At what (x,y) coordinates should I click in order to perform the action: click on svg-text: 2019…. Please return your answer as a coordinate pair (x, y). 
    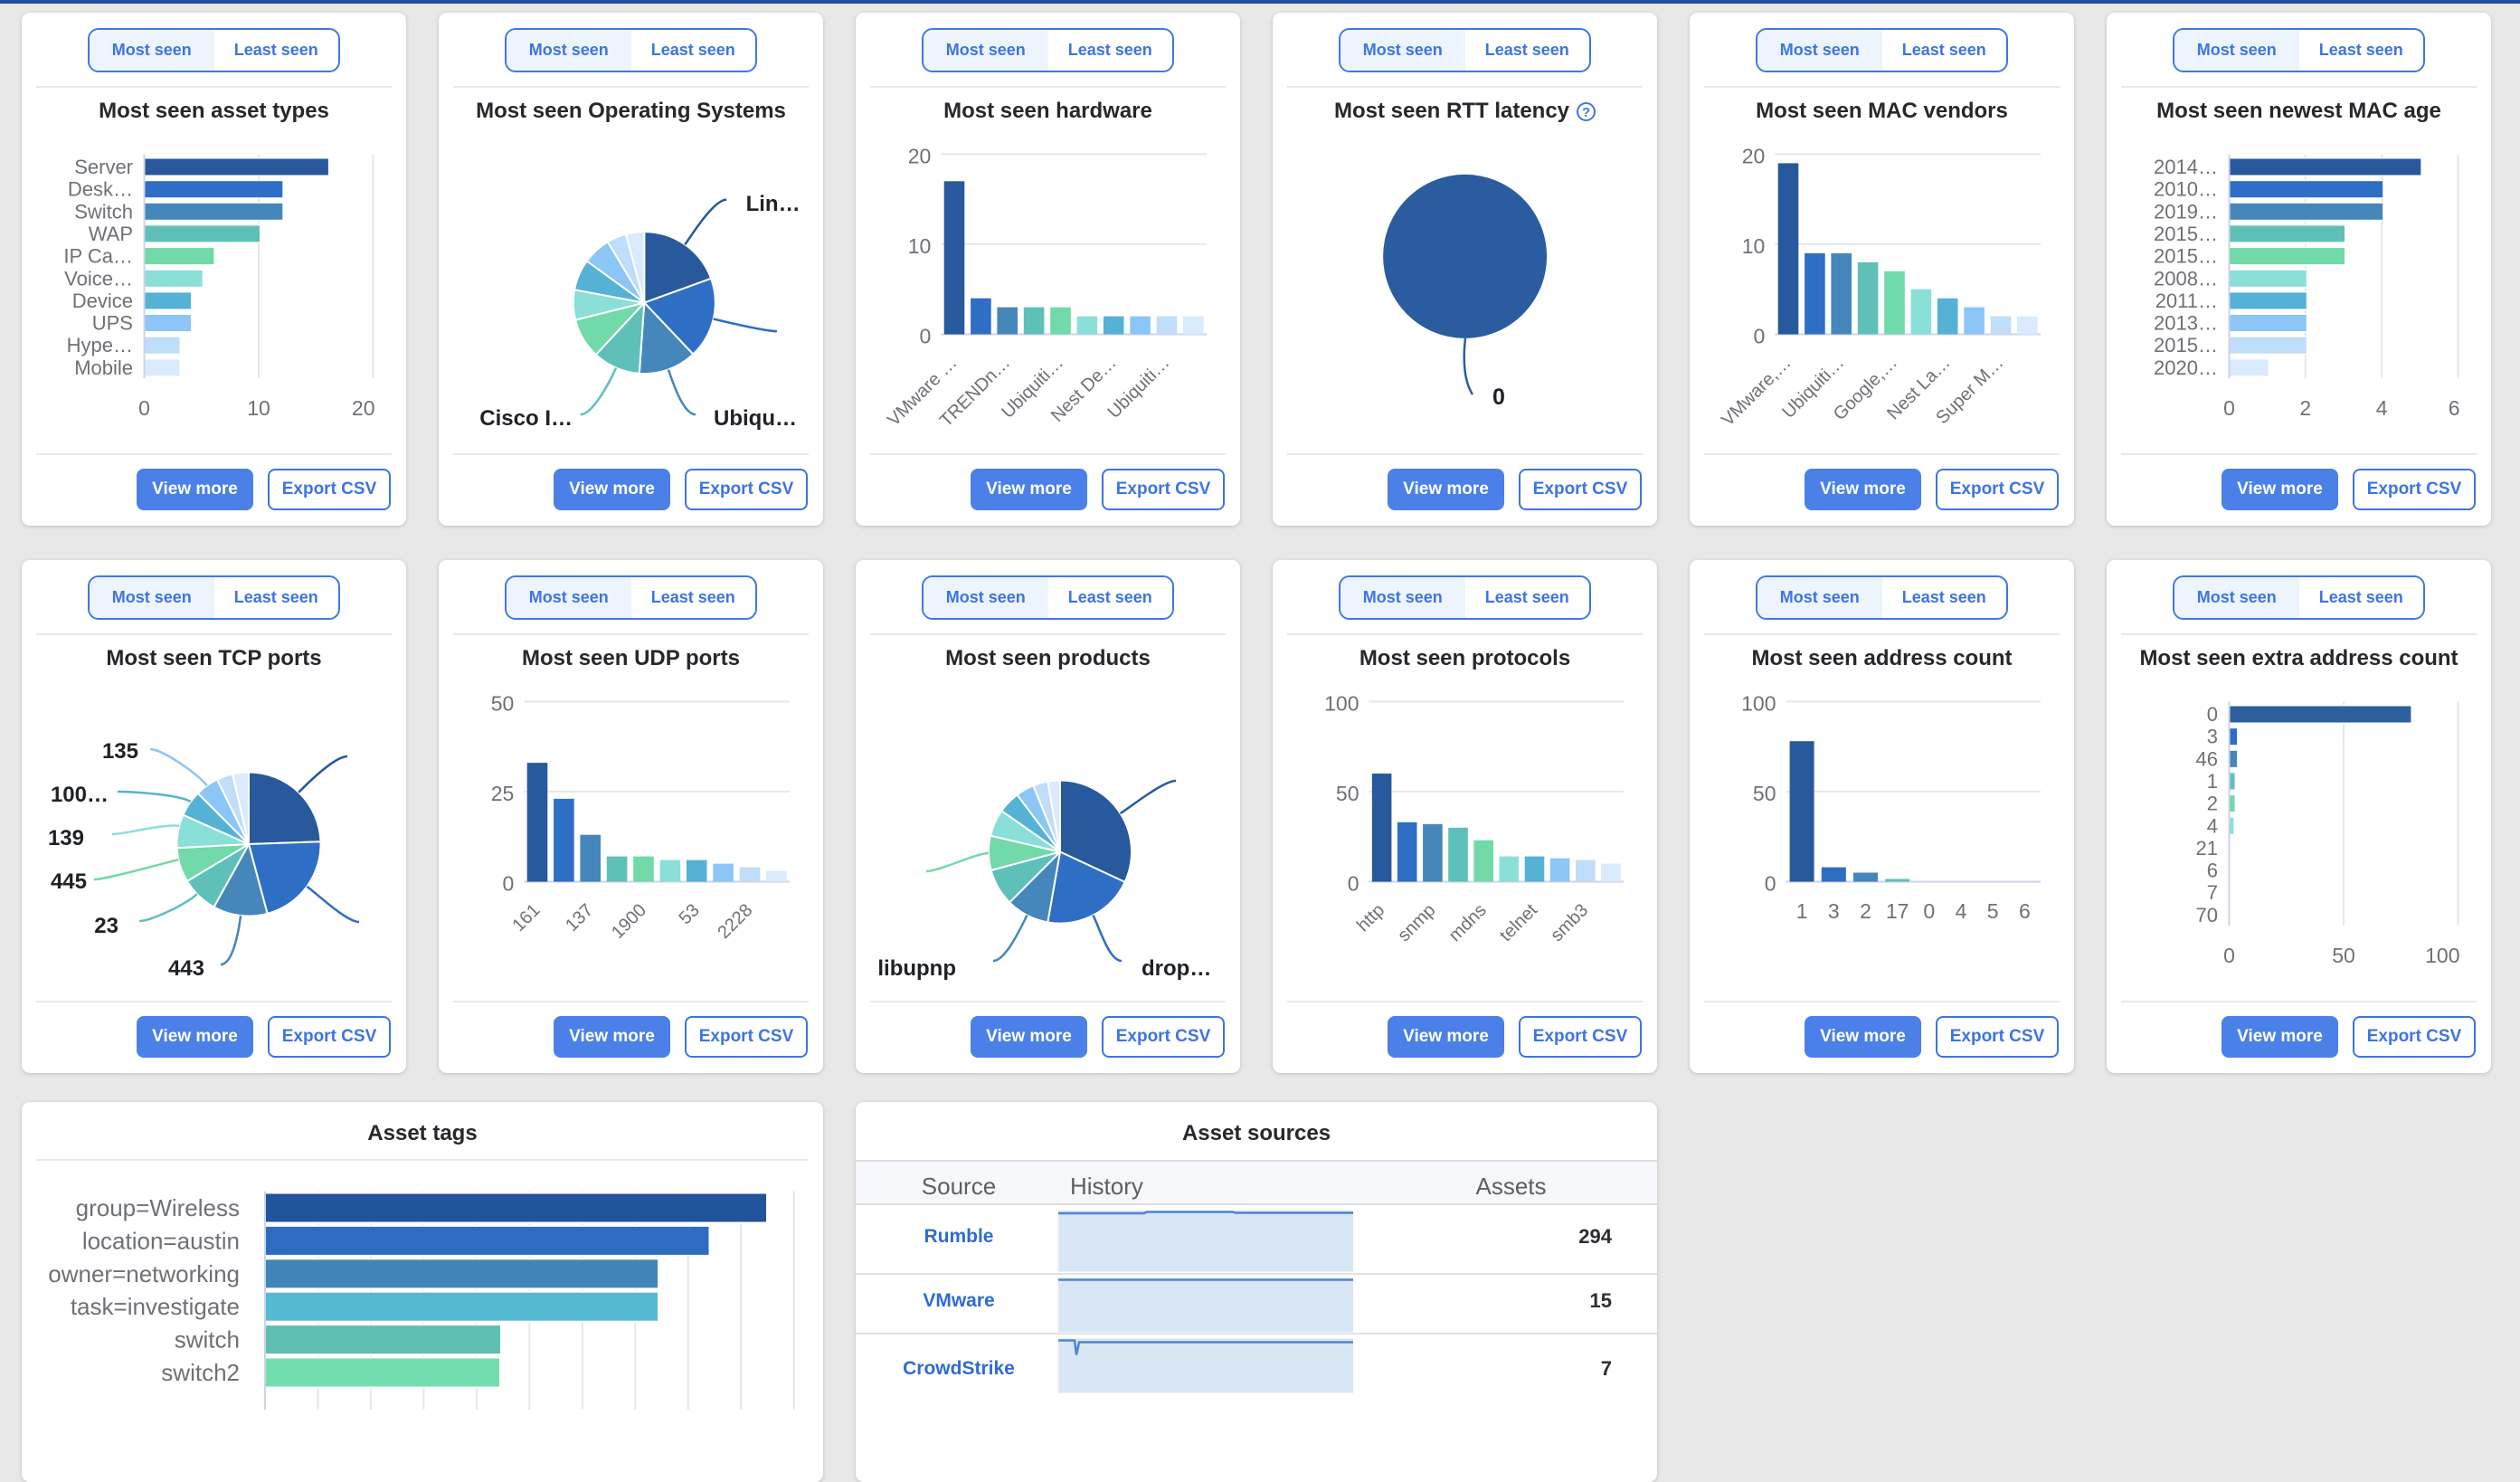
    Looking at the image, I should click on (2186, 212).